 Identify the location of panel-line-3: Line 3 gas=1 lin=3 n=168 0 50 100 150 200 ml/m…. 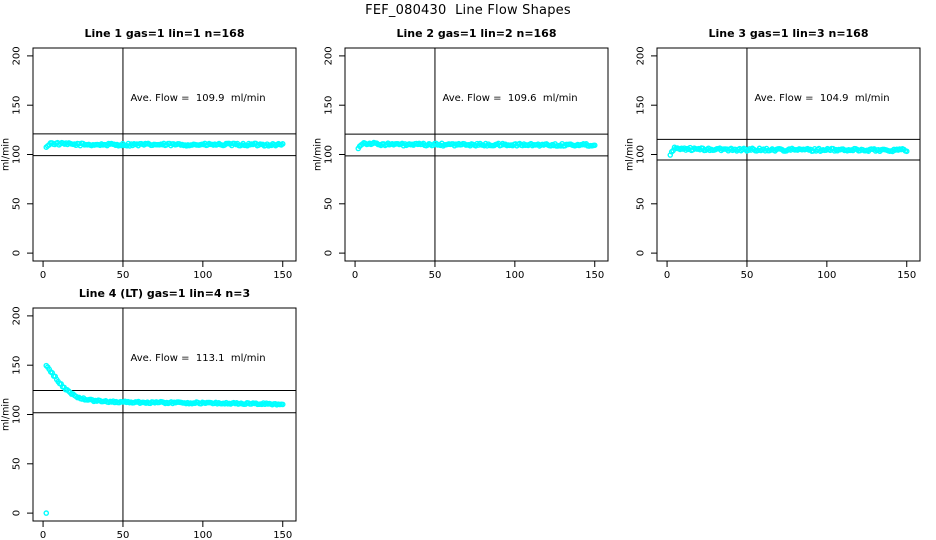
(773, 153).